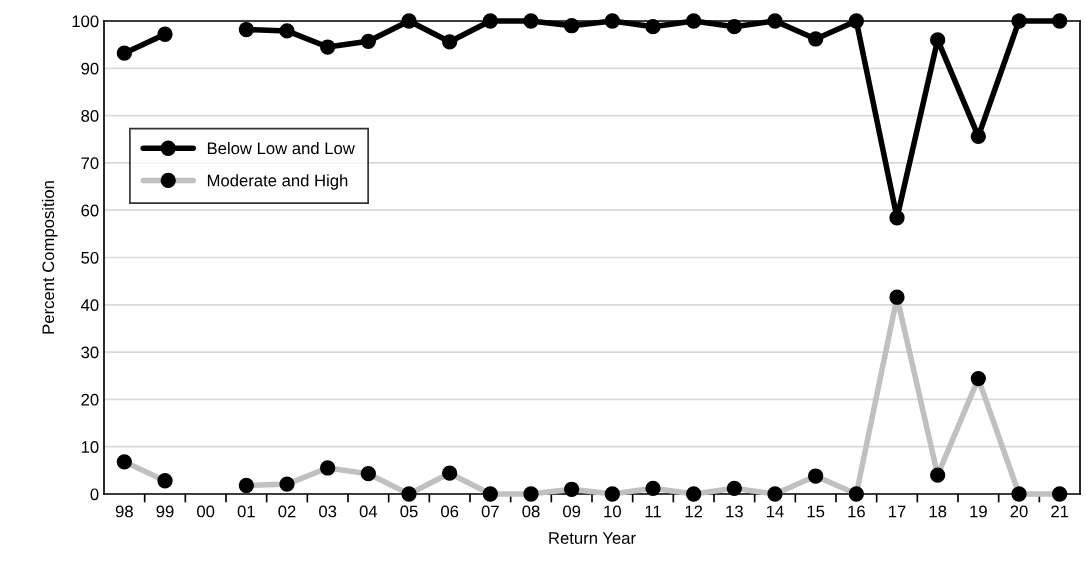  I want to click on y-tick-label: 0, so click(94, 494).